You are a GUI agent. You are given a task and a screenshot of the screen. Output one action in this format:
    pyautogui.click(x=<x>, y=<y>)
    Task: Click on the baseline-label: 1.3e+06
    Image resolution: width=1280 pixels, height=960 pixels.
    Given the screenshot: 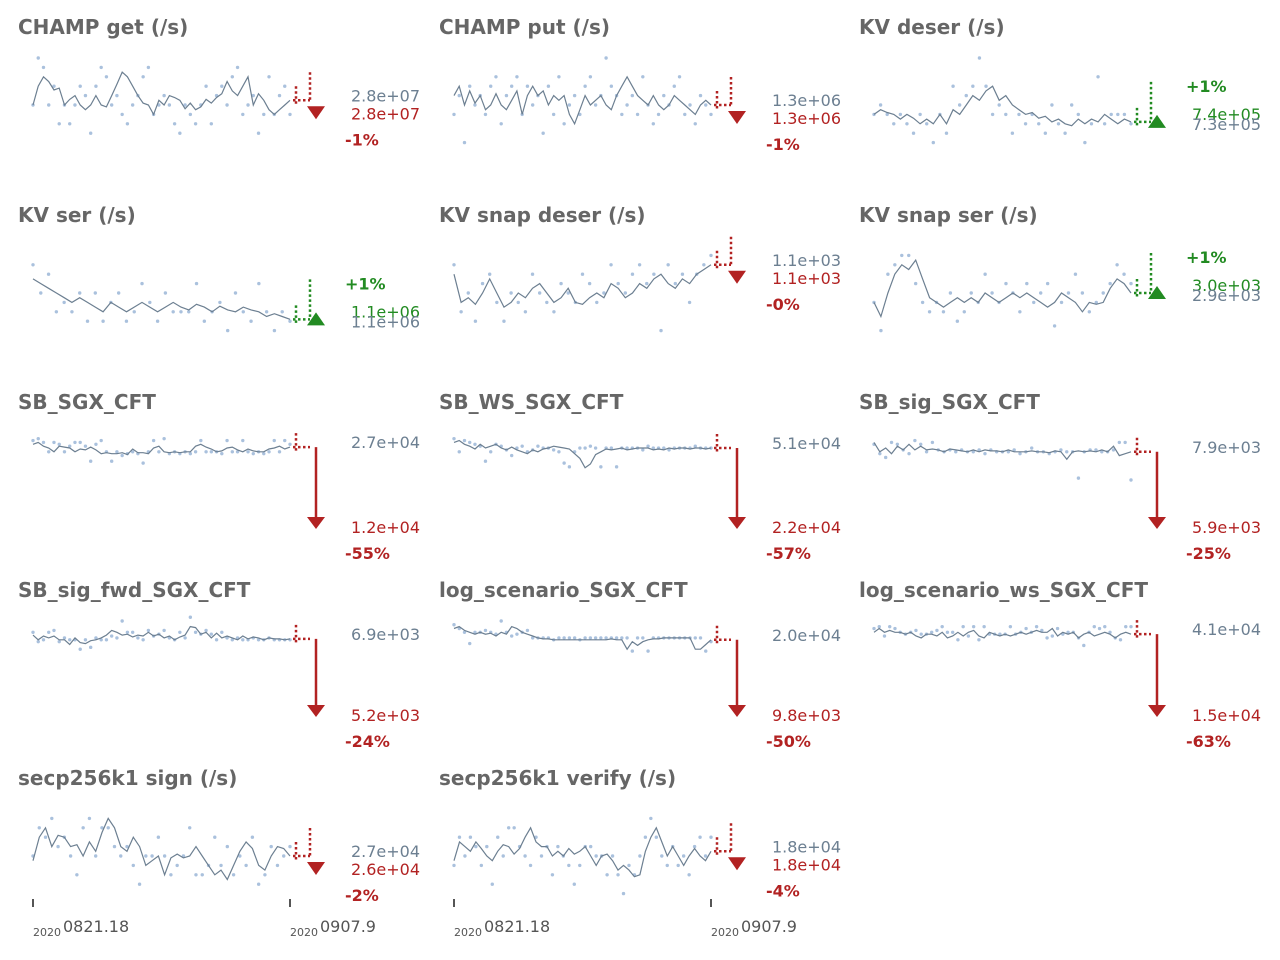 What is the action you would take?
    pyautogui.click(x=806, y=100)
    